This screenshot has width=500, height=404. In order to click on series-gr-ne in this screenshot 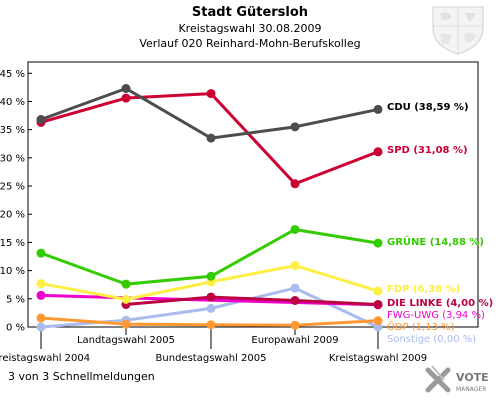, I will do `click(209, 256)`.